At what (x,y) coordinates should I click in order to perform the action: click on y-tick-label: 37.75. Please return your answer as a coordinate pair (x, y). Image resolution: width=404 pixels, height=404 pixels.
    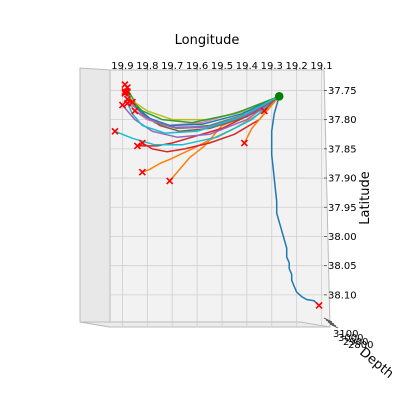
    Looking at the image, I should click on (342, 91).